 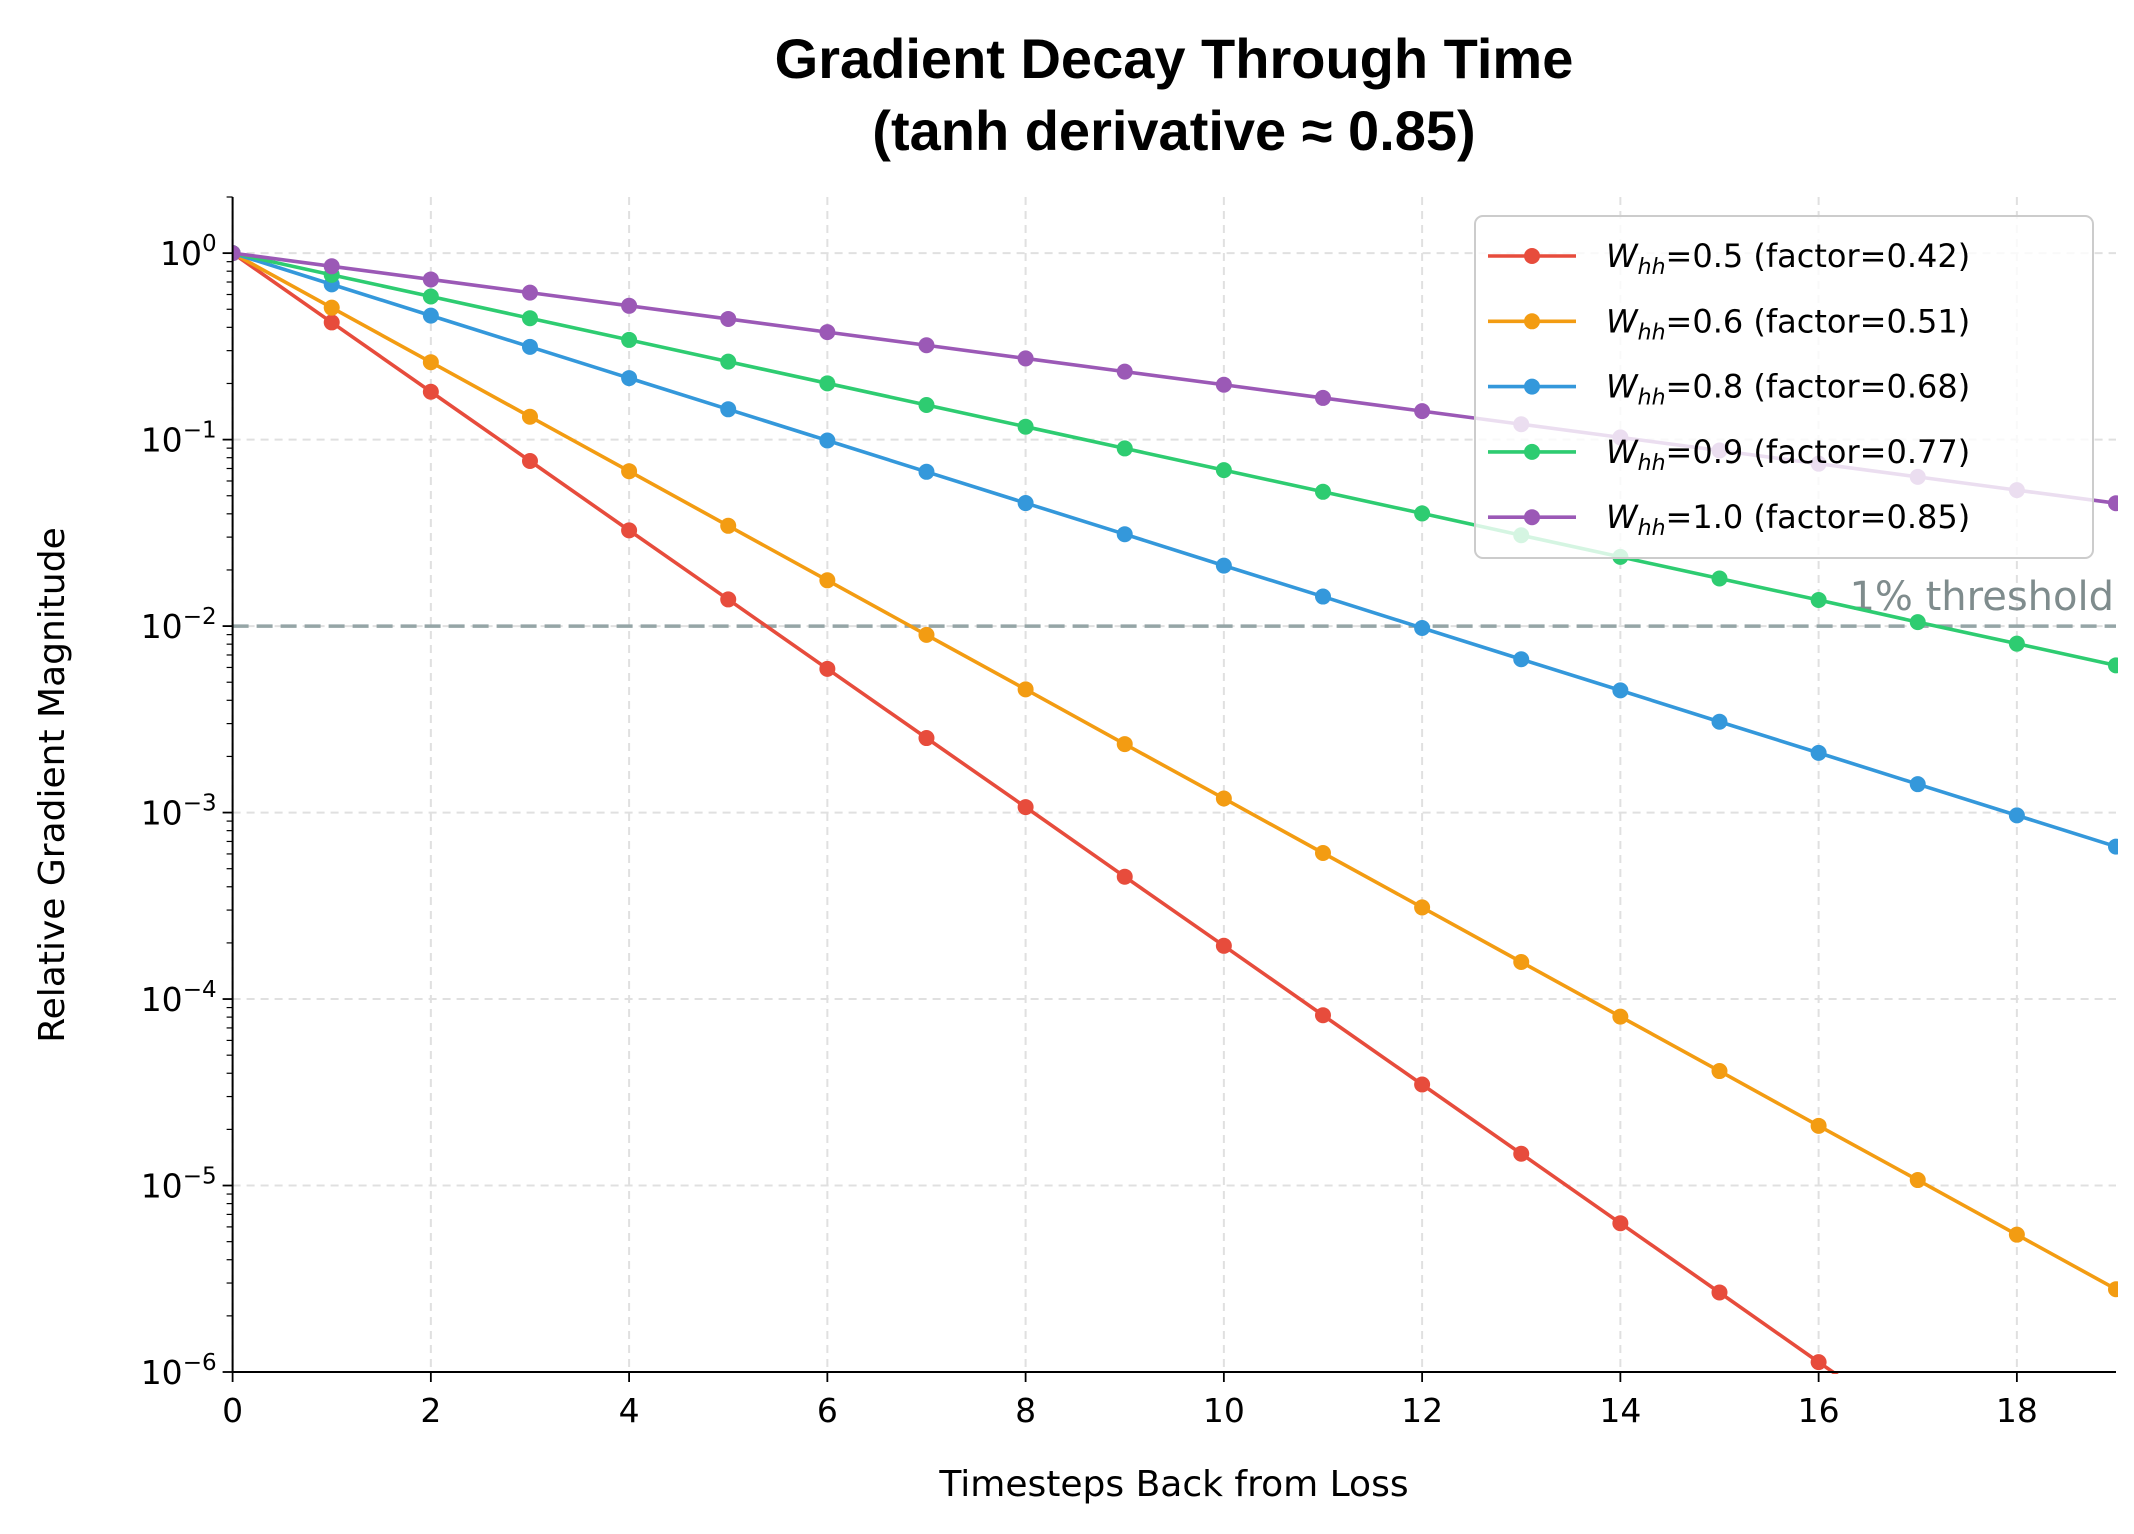 What do you see at coordinates (1173, 1484) in the screenshot?
I see `x-axis-label: Timesteps Back from Loss` at bounding box center [1173, 1484].